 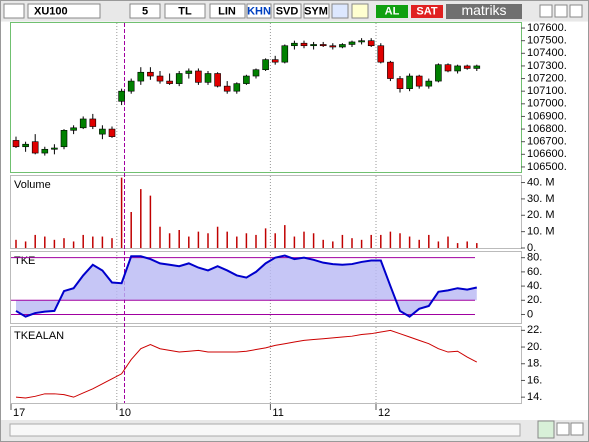 I want to click on brand-box, so click(x=484, y=11).